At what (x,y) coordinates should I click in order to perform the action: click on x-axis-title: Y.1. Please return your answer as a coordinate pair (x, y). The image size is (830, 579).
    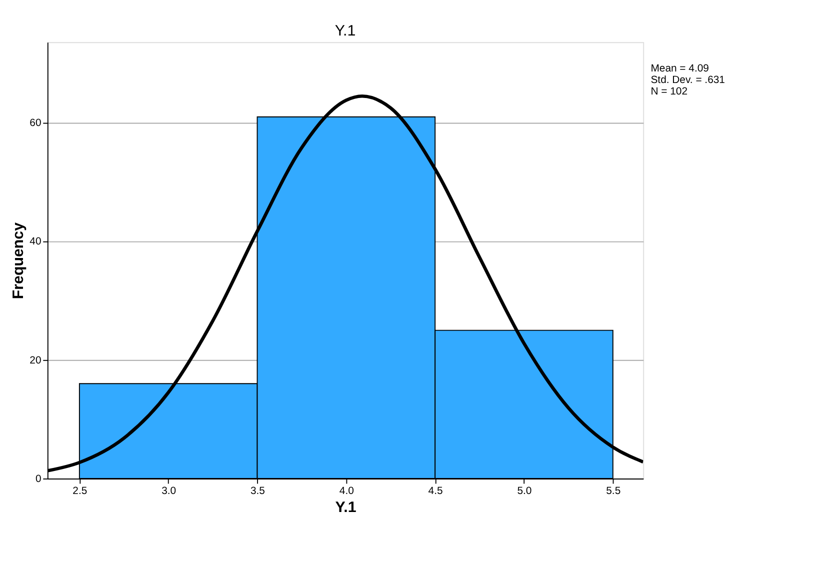
    Looking at the image, I should click on (345, 507).